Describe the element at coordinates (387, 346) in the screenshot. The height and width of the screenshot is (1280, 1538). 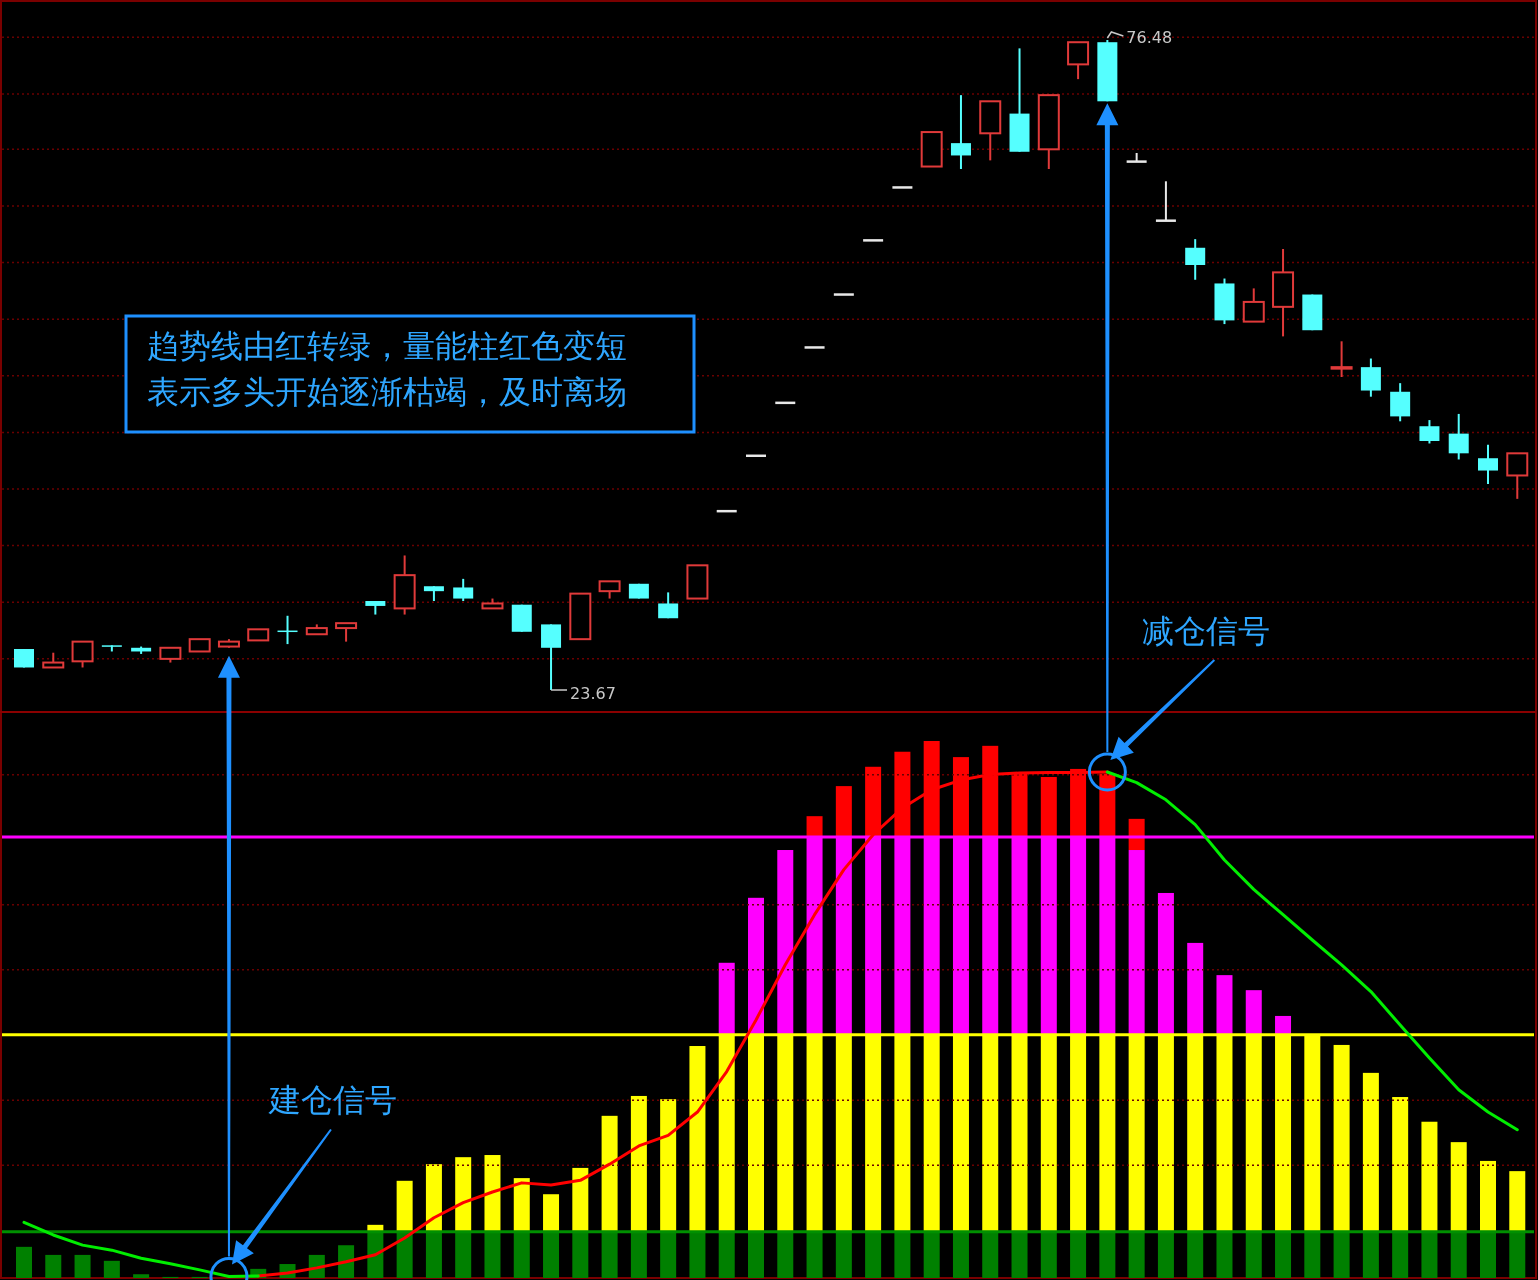
I see `annotation: 趋势线由红转绿，量能柱红色变短` at that location.